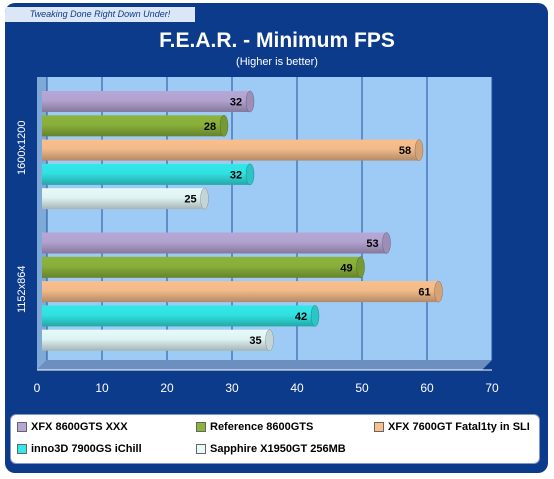 This screenshot has height=479, width=554. Describe the element at coordinates (277, 62) in the screenshot. I see `chart-subtitle: (Higher is better)` at that location.